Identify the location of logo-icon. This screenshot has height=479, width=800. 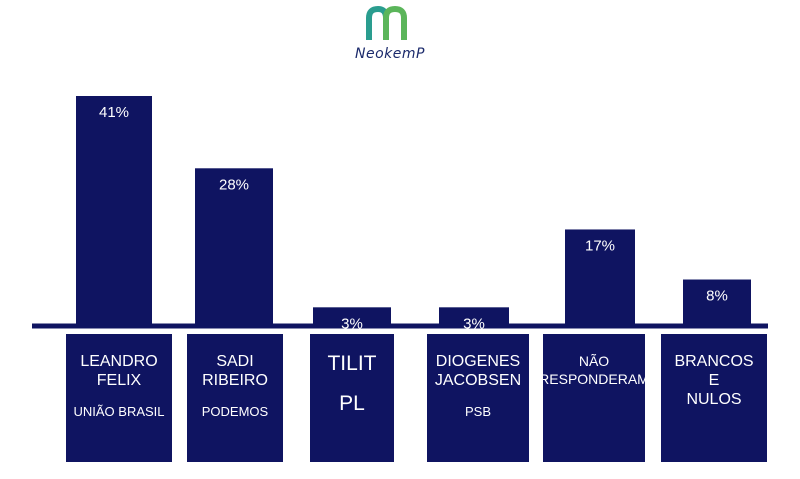
(386, 23).